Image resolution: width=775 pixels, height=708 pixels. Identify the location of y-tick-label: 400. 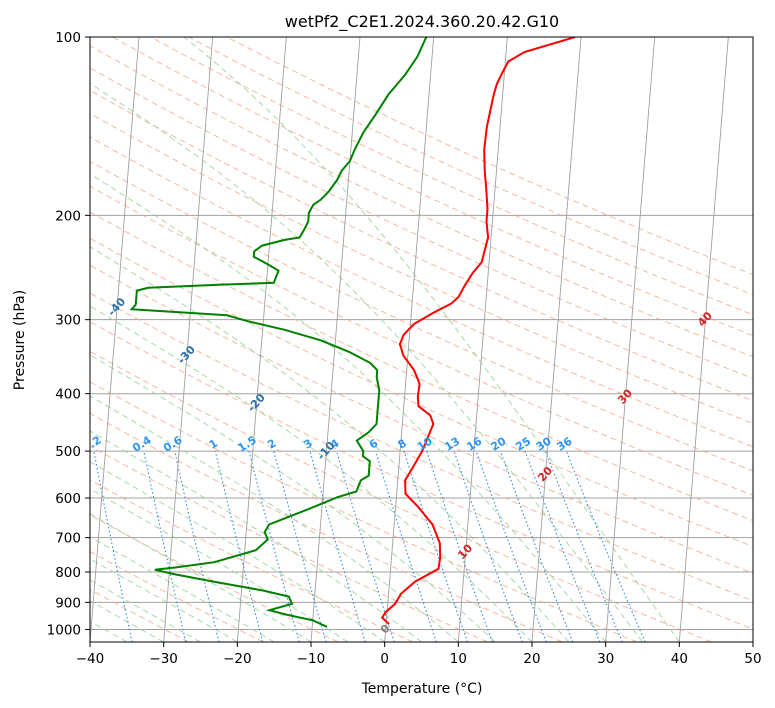
(68, 395).